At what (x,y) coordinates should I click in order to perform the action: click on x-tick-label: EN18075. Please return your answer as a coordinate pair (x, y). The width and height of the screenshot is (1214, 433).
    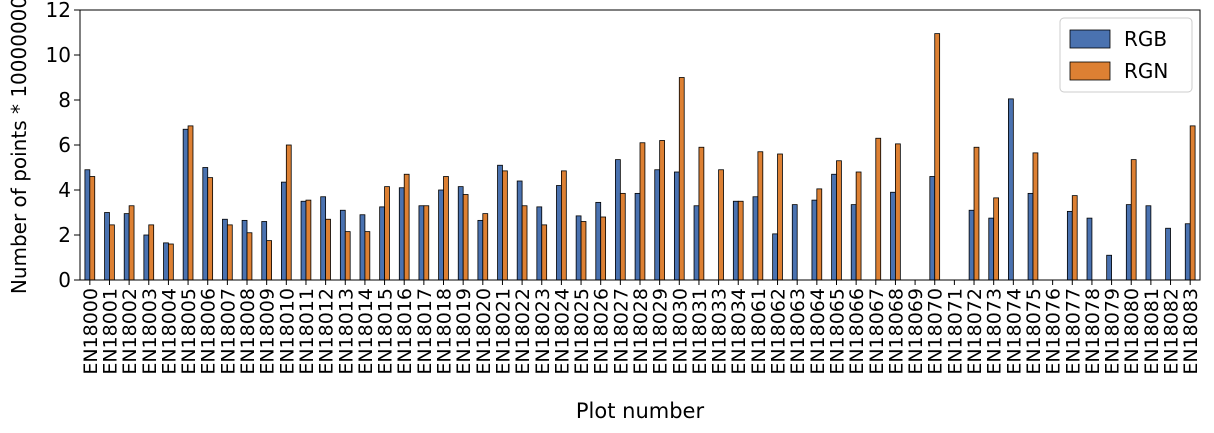
    Looking at the image, I should click on (1034, 331).